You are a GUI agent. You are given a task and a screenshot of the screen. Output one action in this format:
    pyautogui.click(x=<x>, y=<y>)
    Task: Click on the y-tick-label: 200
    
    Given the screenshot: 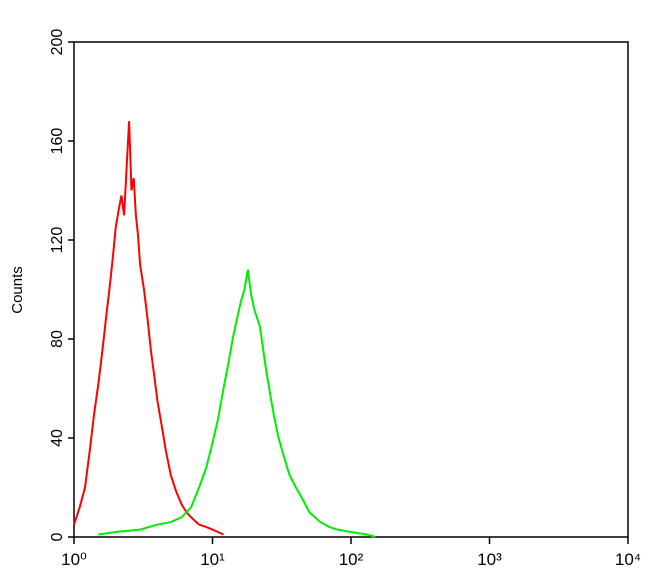 What is the action you would take?
    pyautogui.click(x=57, y=42)
    